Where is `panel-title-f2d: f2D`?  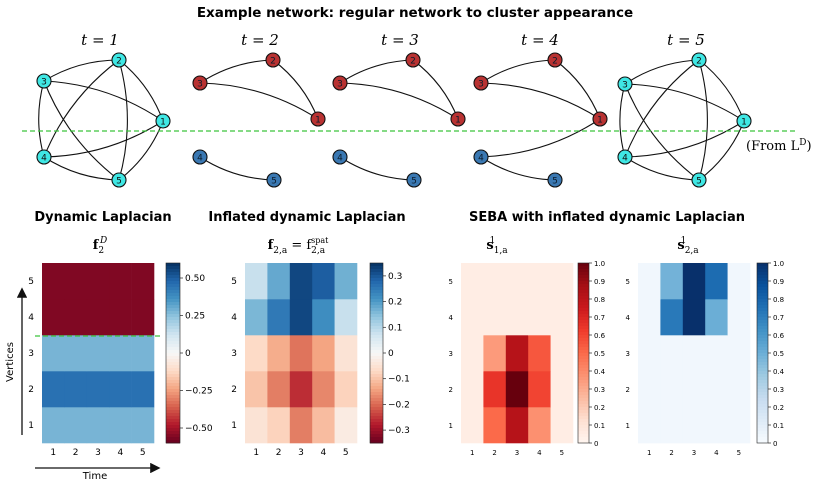 panel-title-f2d: f2D is located at coordinates (100, 246).